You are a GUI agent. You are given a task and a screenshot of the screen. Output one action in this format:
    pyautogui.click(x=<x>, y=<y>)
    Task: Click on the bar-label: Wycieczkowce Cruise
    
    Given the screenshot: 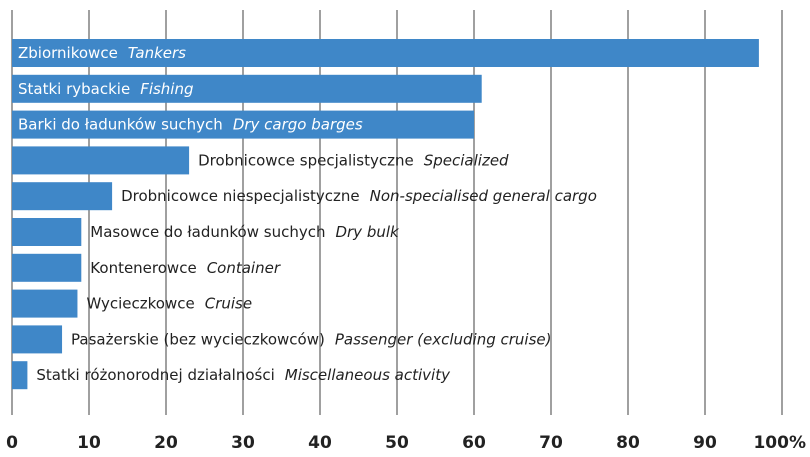 What is the action you would take?
    pyautogui.click(x=169, y=303)
    